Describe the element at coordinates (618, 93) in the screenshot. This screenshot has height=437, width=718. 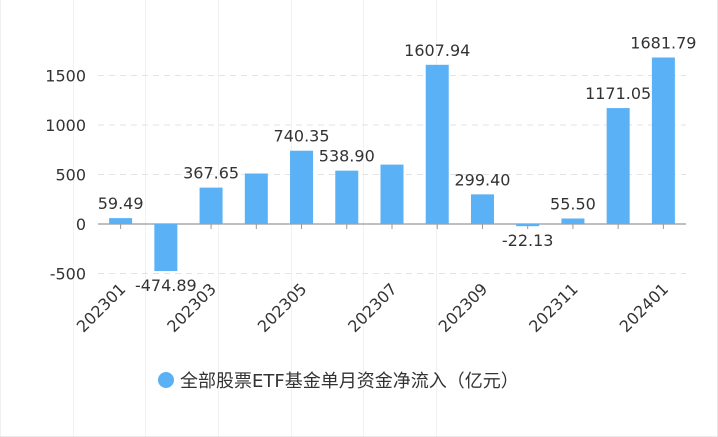
I see `data-label-202312: 1171.05` at that location.